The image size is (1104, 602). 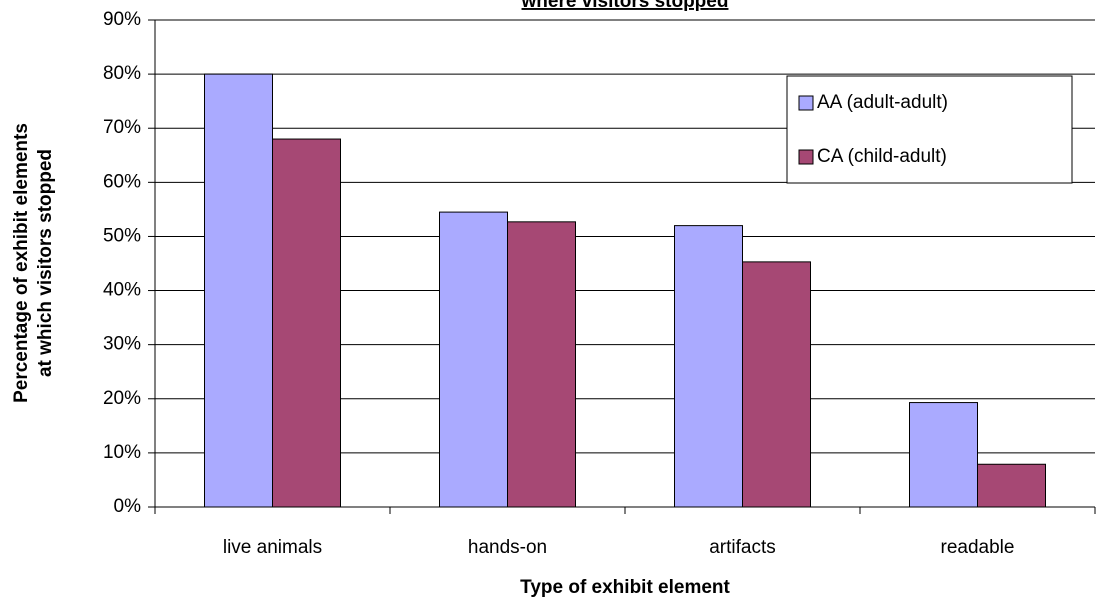 I want to click on y-axis-label: Percentage of exhibit elements, so click(x=21, y=263).